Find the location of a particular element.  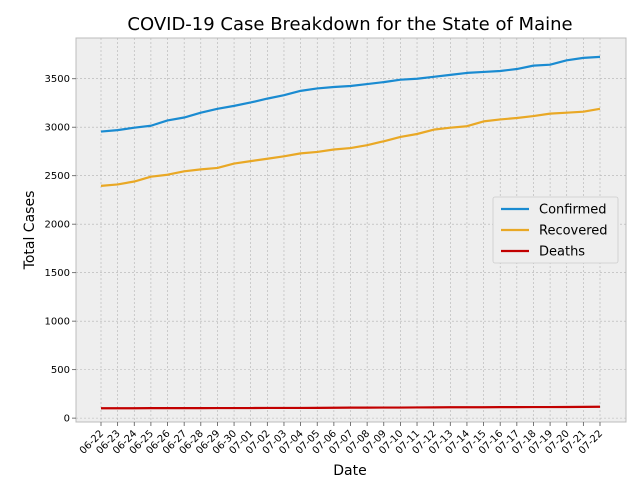

y-axis: 0 500 1000 1500 2000 2500 3000 3500 is located at coordinates (60, 249).